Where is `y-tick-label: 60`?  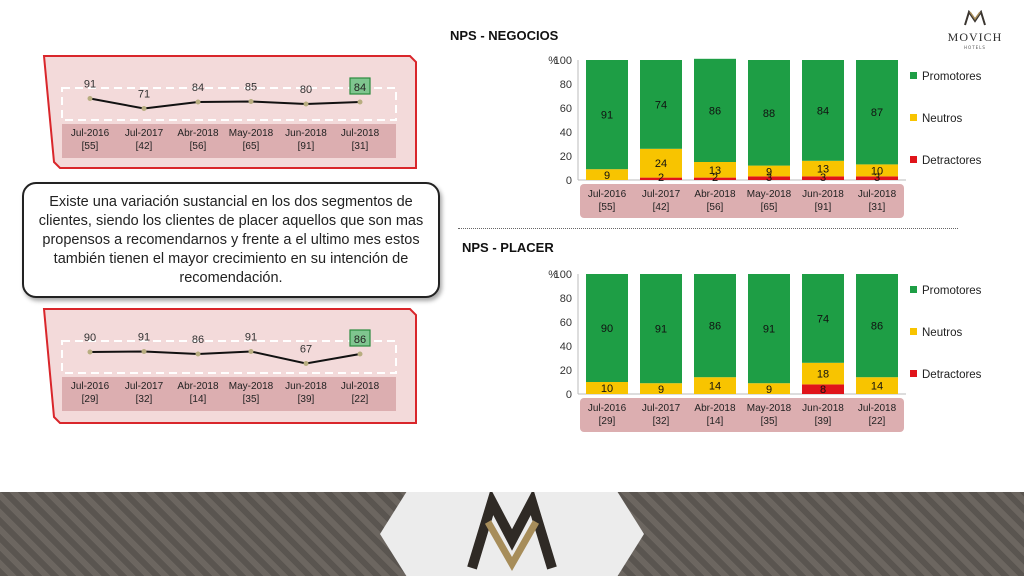 y-tick-label: 60 is located at coordinates (566, 109).